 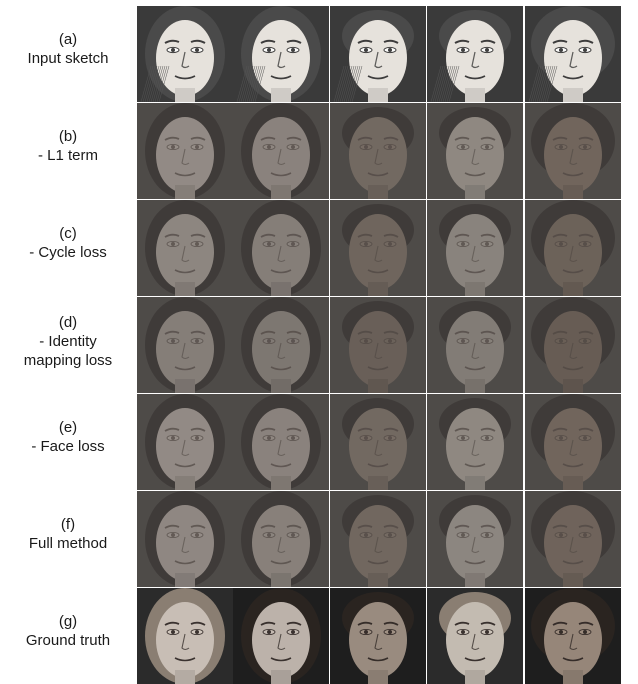 What do you see at coordinates (68, 136) in the screenshot?
I see `row-label-tag: (b)` at bounding box center [68, 136].